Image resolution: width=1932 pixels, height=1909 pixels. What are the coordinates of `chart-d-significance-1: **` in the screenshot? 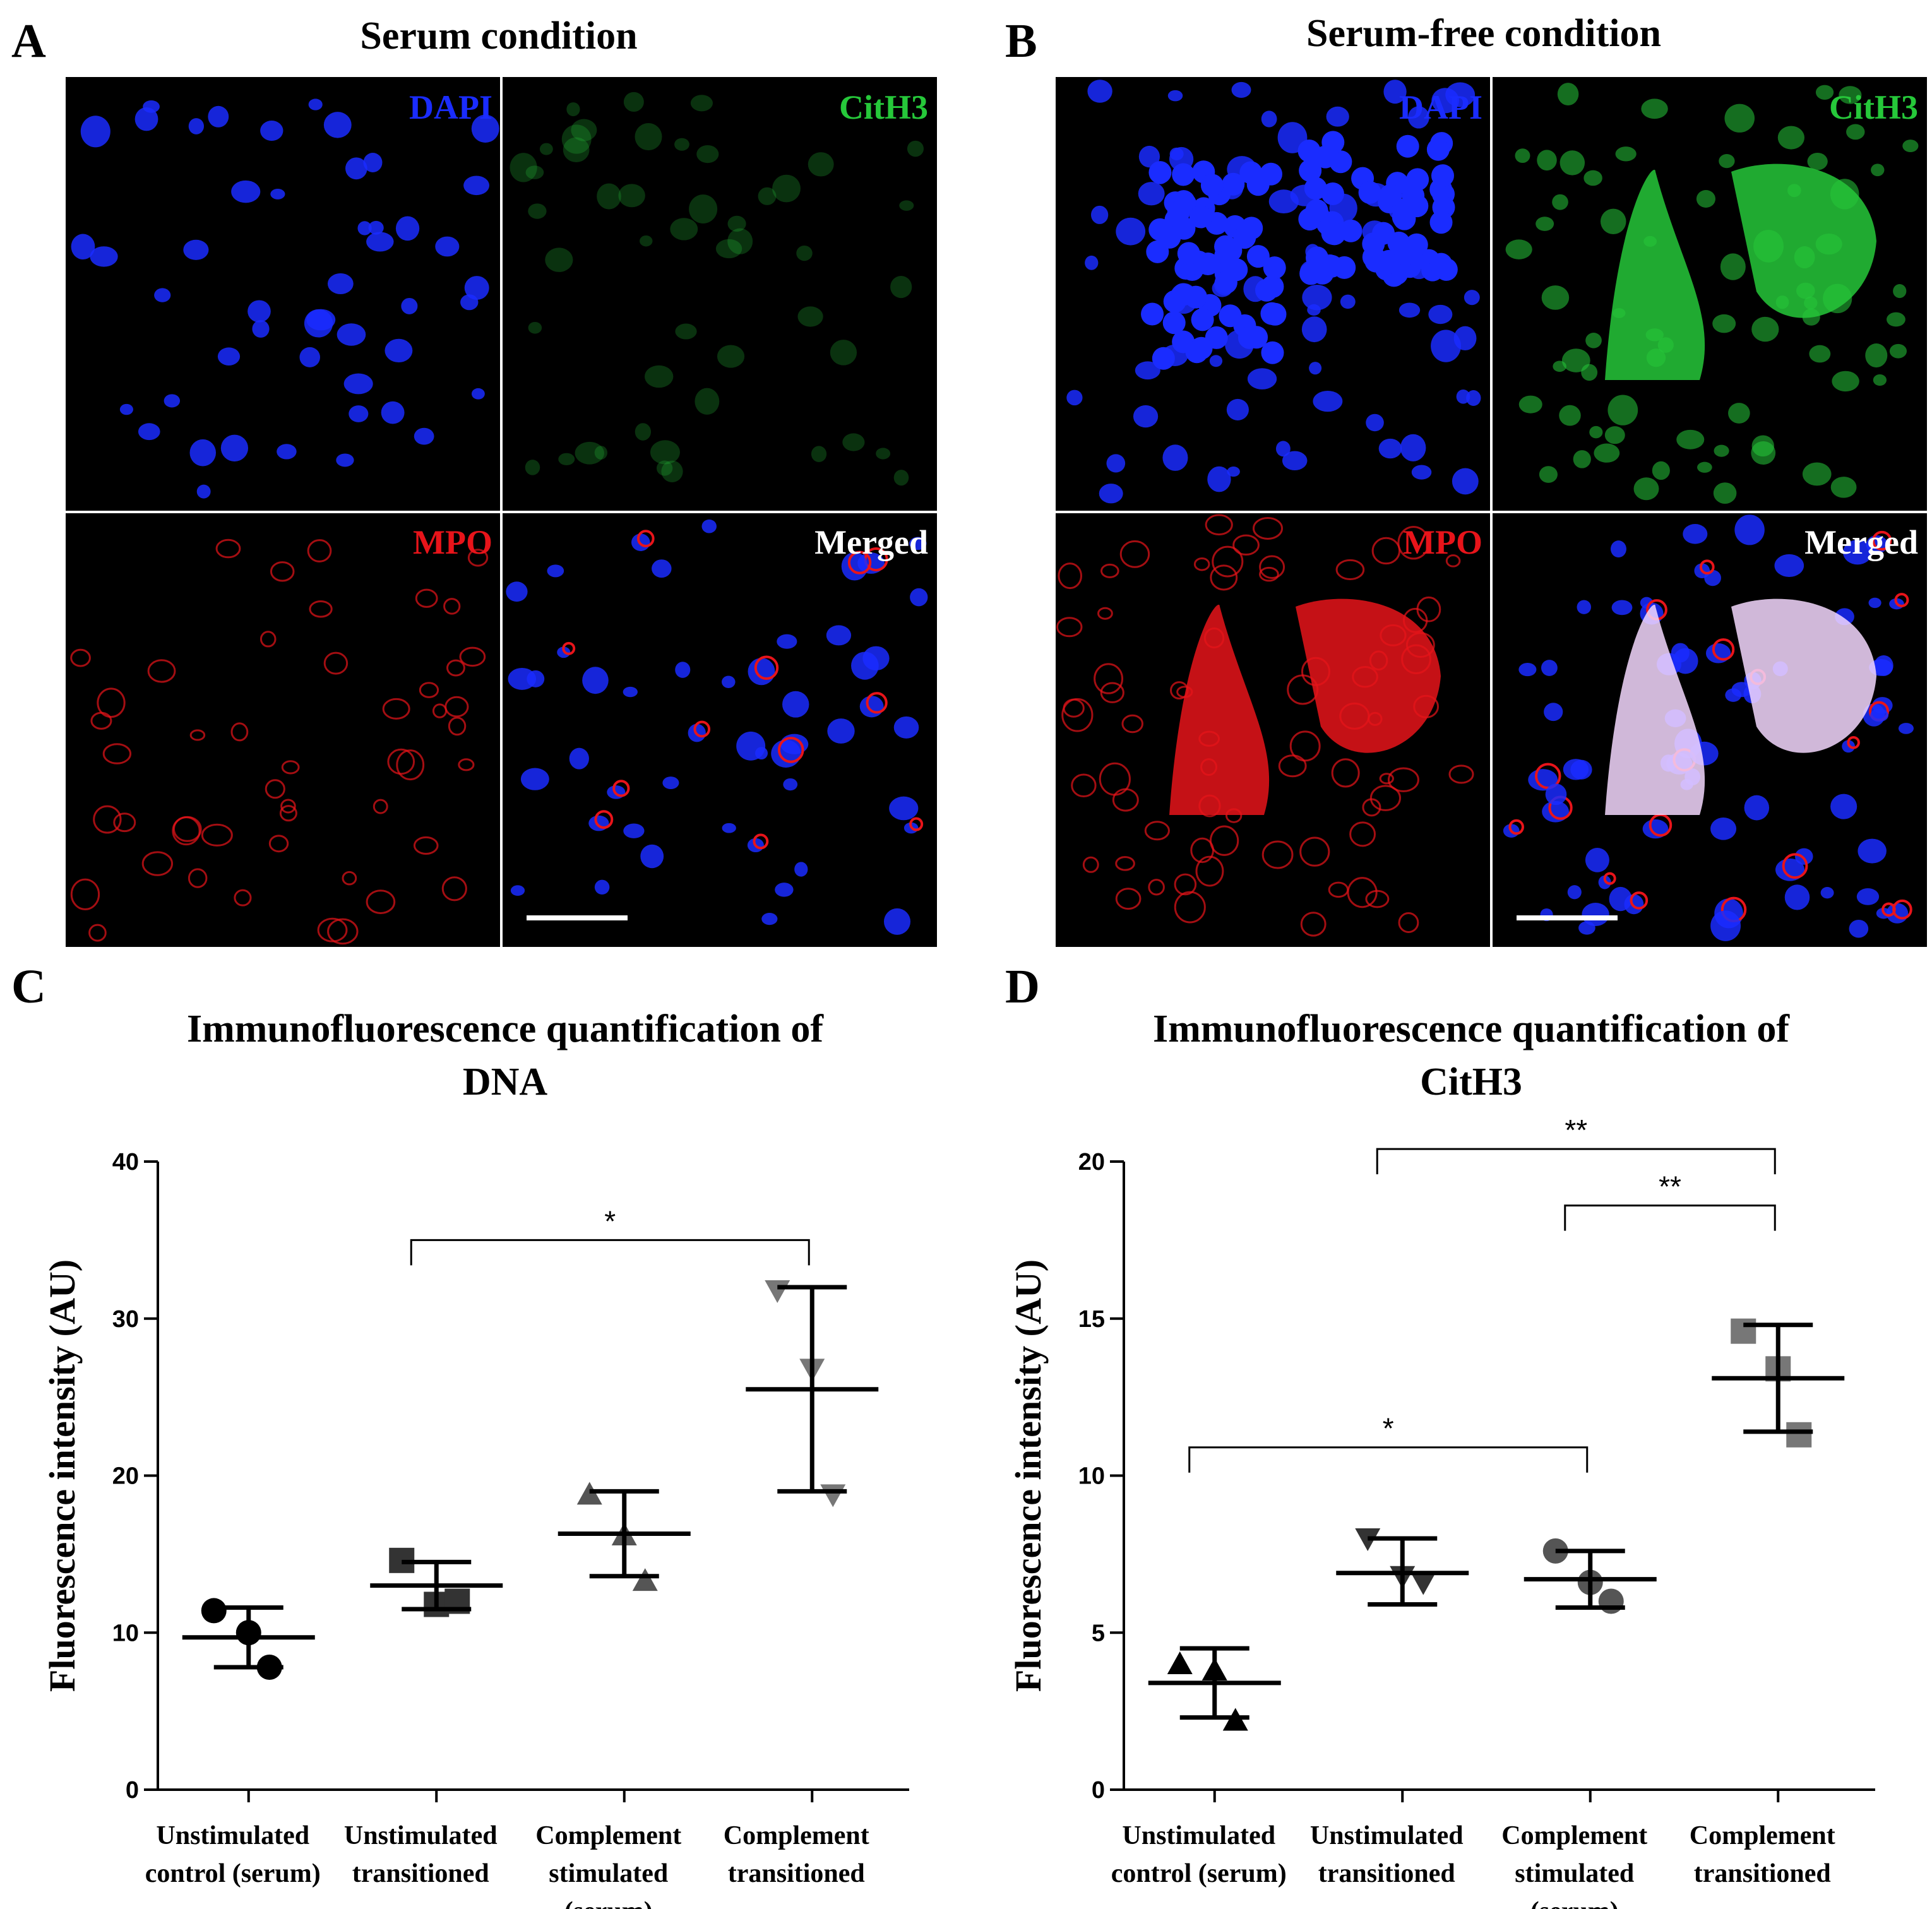 It's located at (1670, 1200).